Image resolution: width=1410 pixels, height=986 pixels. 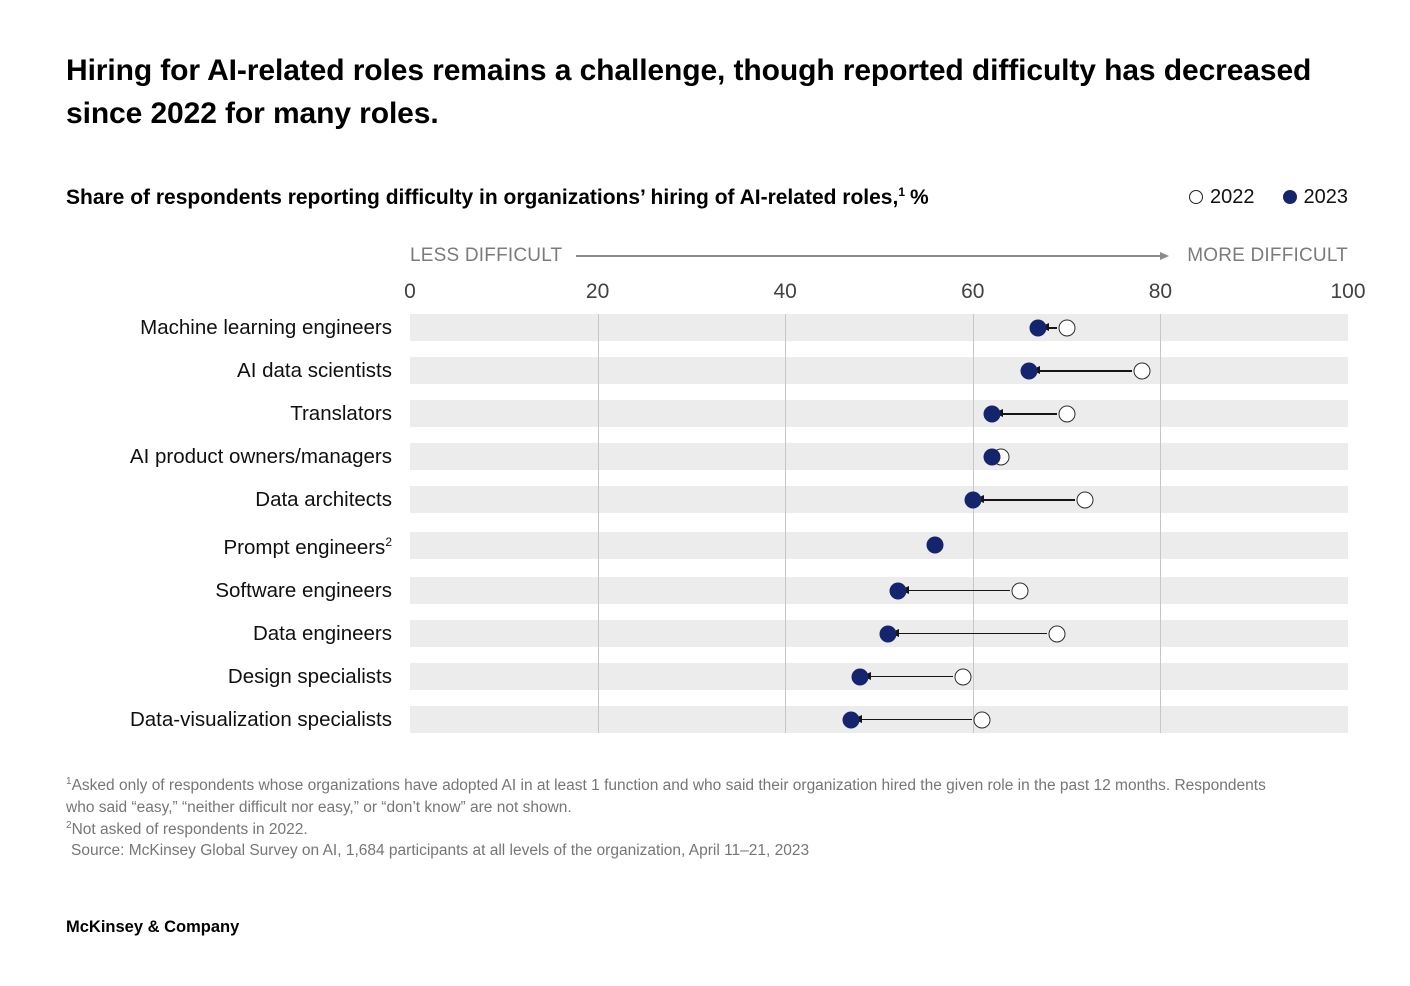 I want to click on chart-row: Data-visualization specialists, so click(x=707, y=720).